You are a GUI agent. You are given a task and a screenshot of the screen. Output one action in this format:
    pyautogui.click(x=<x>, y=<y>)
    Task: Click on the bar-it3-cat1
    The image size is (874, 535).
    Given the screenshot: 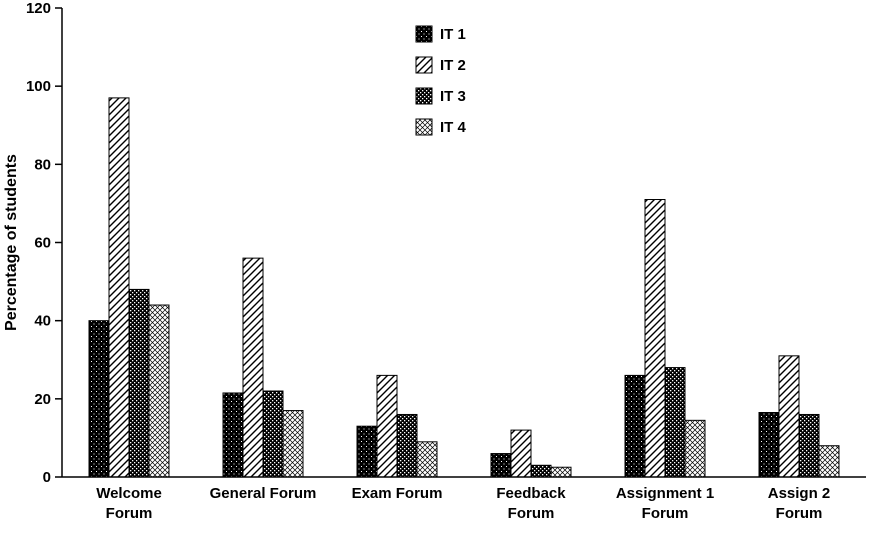 What is the action you would take?
    pyautogui.click(x=139, y=383)
    